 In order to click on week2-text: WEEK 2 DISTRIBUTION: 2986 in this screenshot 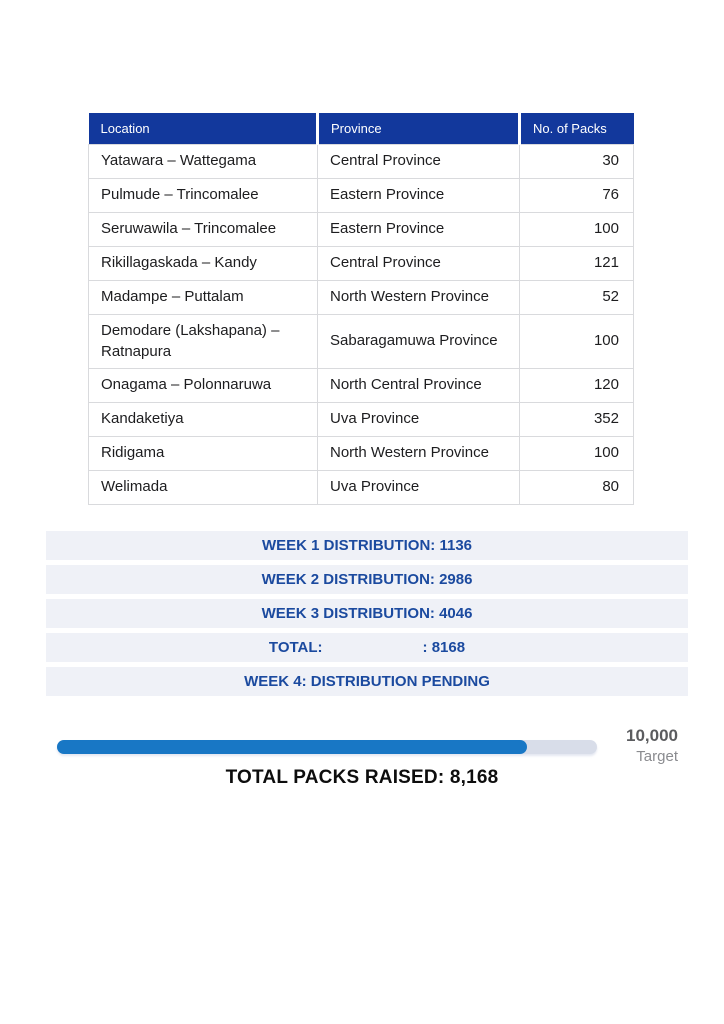, I will do `click(367, 579)`.